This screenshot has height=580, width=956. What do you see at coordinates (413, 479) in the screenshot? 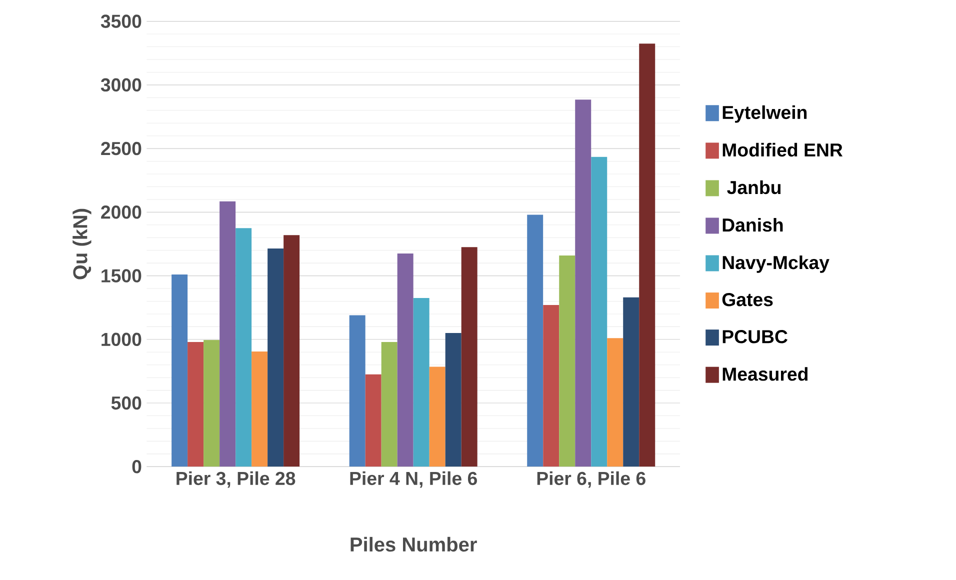
I see `x-tick-label: Pier 4 N, Pile 6` at bounding box center [413, 479].